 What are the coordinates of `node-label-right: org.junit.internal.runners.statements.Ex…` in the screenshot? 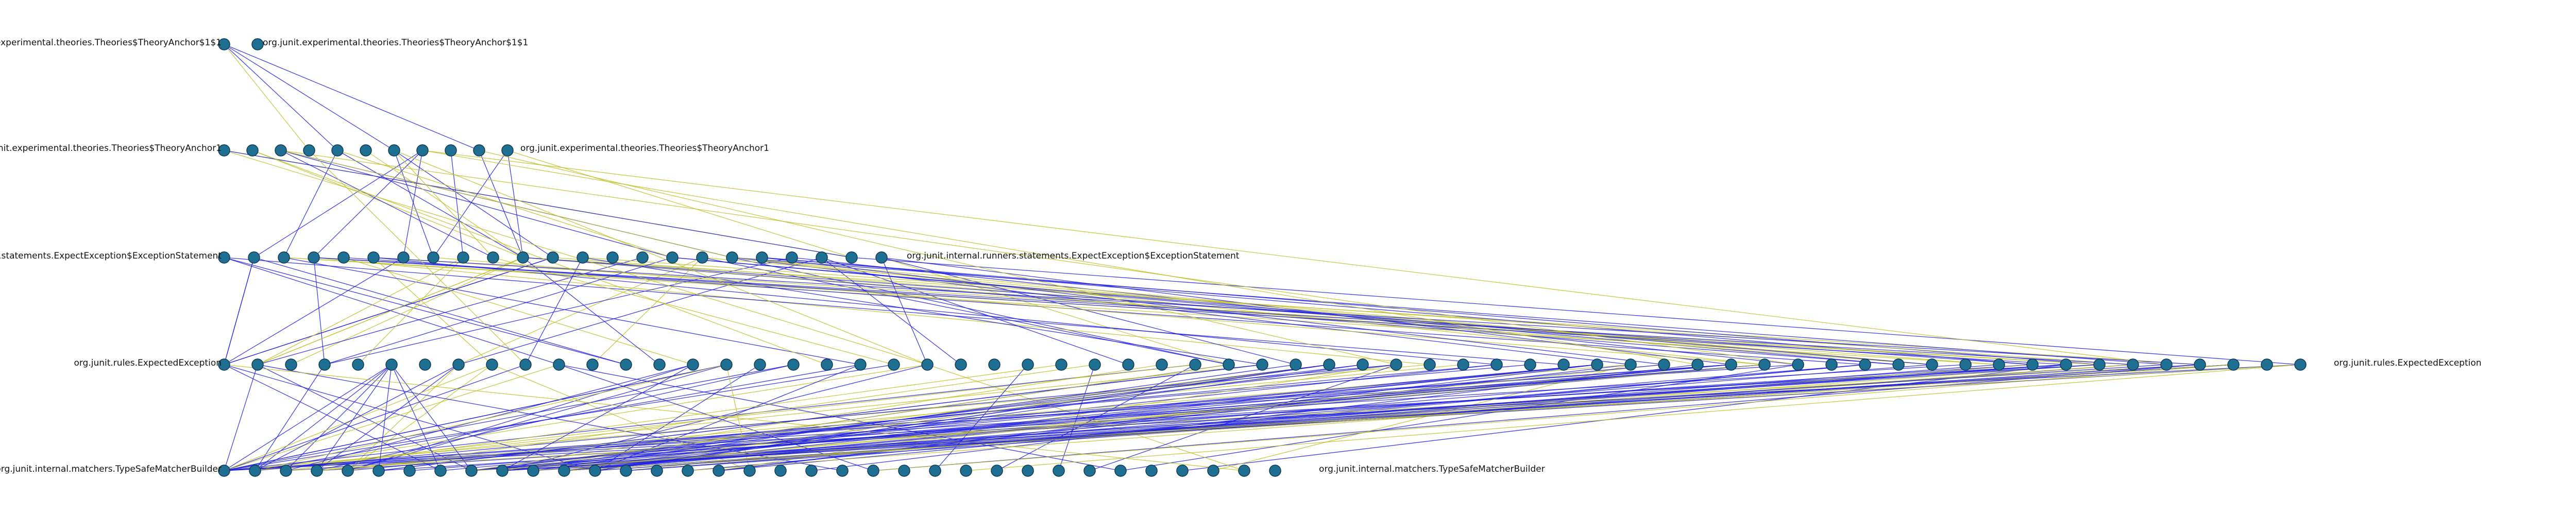 It's located at (1073, 256).